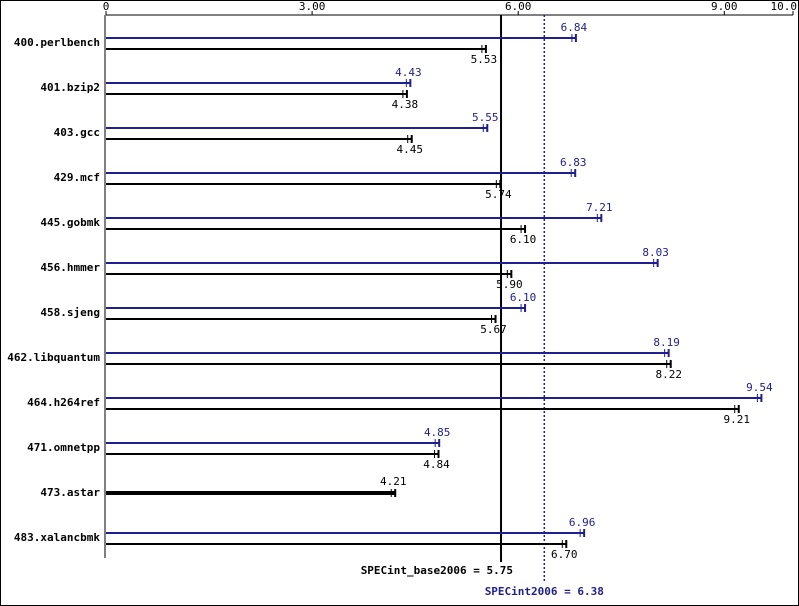 Image resolution: width=799 pixels, height=606 pixels. I want to click on category-label: 483.xalancbmk, so click(57, 537).